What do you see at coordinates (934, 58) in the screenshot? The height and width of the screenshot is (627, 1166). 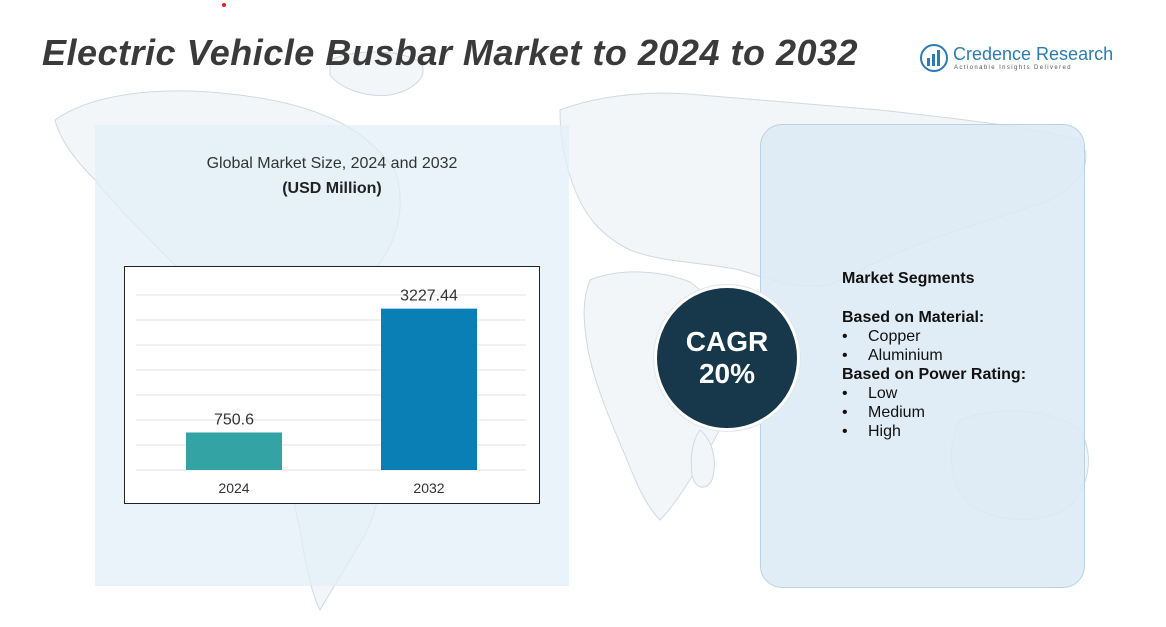 I see `bar-chart-circle-icon` at bounding box center [934, 58].